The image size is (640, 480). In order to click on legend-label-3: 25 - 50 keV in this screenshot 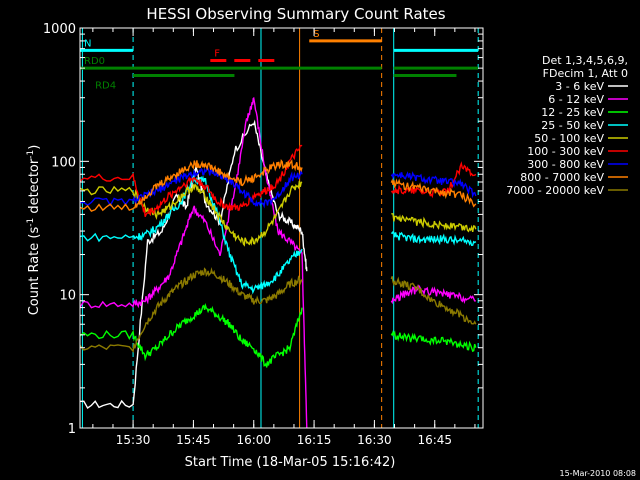, I will do `click(572, 125)`.